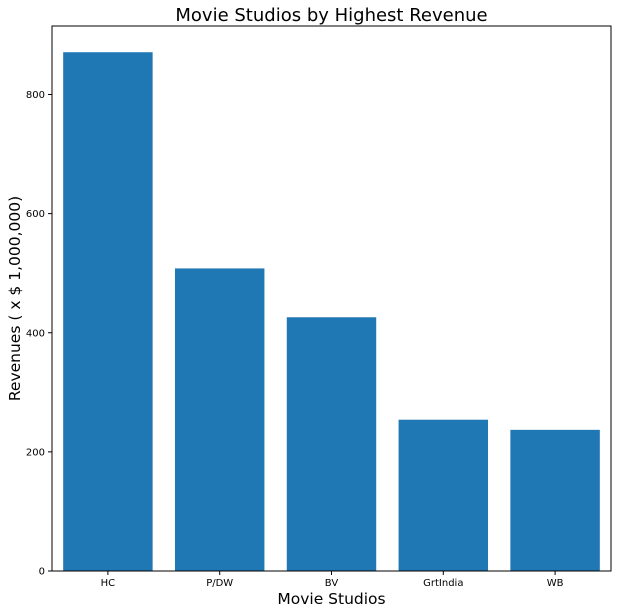  What do you see at coordinates (331, 15) in the screenshot?
I see `chart-title: Movie Studios by Highest Revenue` at bounding box center [331, 15].